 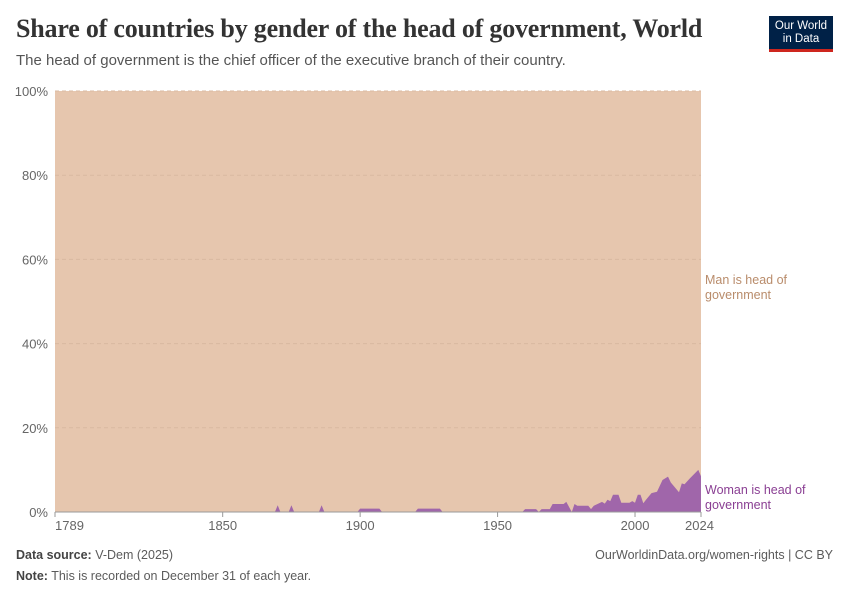 What do you see at coordinates (635, 525) in the screenshot?
I see `x-tick-label: 2000` at bounding box center [635, 525].